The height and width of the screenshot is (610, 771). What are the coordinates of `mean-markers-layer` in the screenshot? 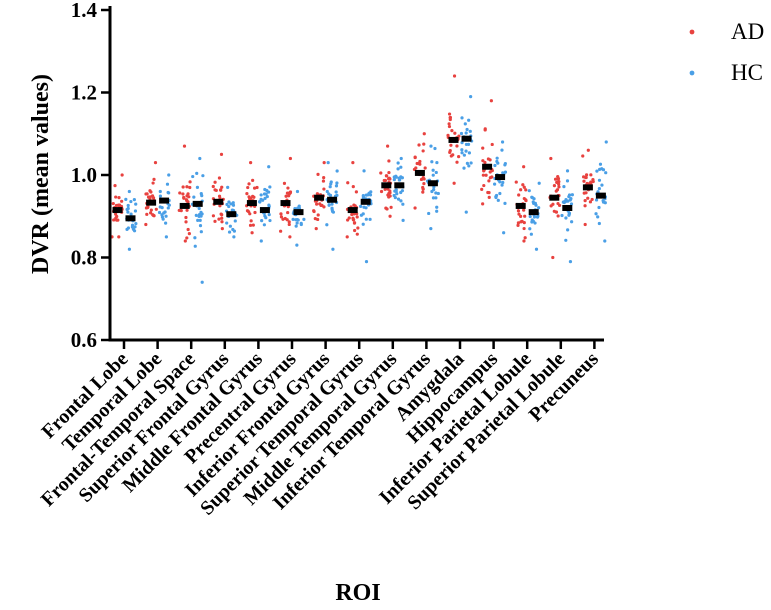 It's located at (359, 178).